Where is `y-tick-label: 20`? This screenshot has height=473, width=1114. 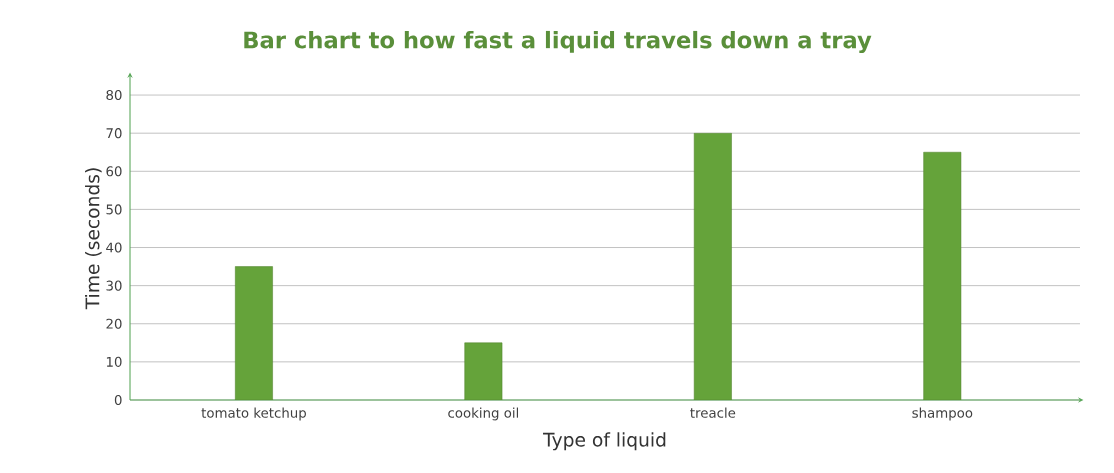
y-tick-label: 20 is located at coordinates (114, 323).